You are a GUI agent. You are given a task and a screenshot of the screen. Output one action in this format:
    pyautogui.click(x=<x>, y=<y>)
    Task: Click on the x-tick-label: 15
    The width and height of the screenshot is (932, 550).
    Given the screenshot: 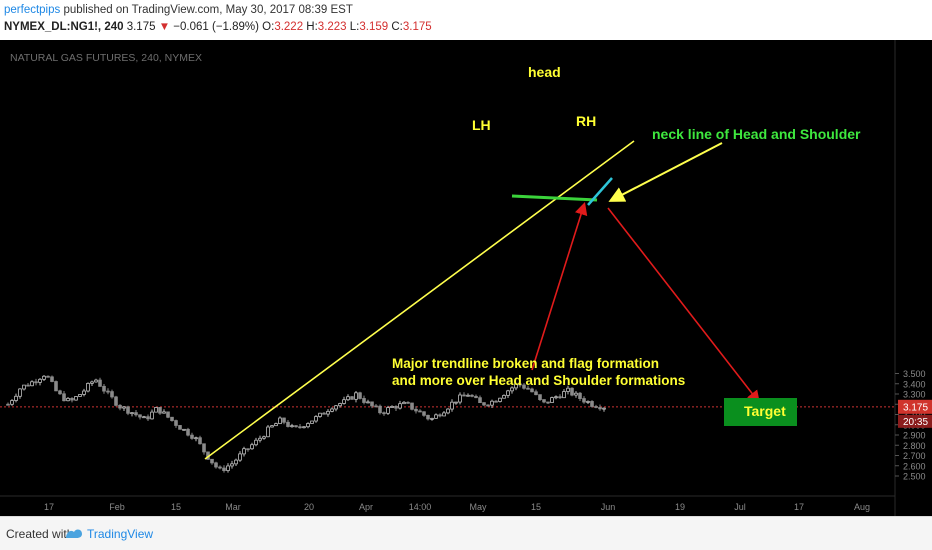 What is the action you would take?
    pyautogui.click(x=536, y=507)
    